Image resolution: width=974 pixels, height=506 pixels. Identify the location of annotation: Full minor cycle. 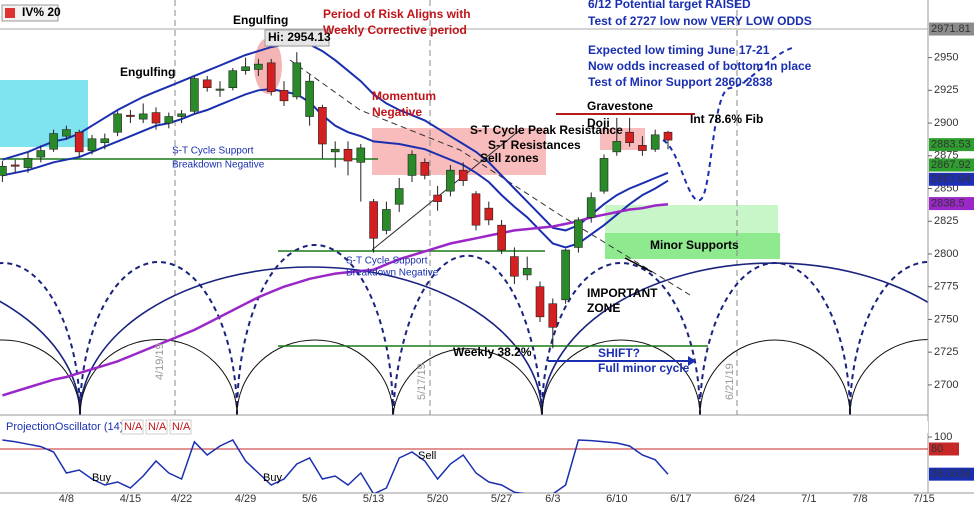
(644, 368).